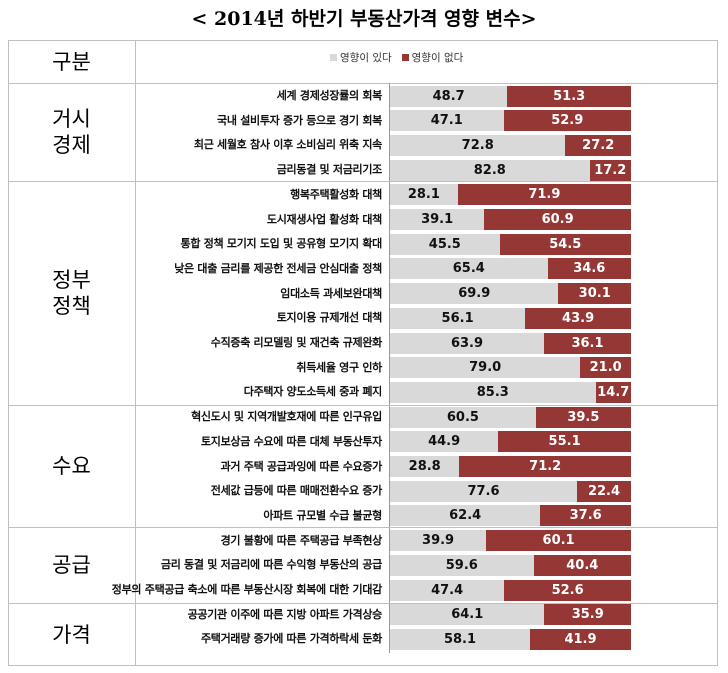 This screenshot has height=673, width=728. What do you see at coordinates (329, 95) in the screenshot?
I see `row-label: 세계 경제성장률의 회복` at bounding box center [329, 95].